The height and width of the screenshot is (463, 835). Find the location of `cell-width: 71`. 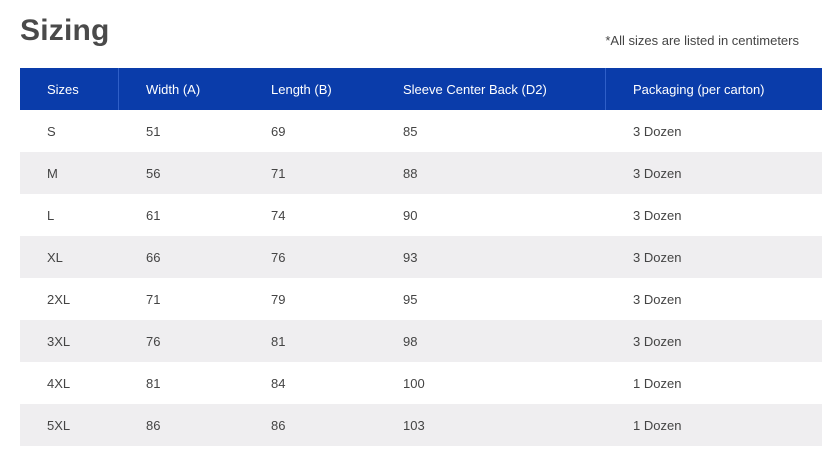

cell-width: 71 is located at coordinates (153, 299).